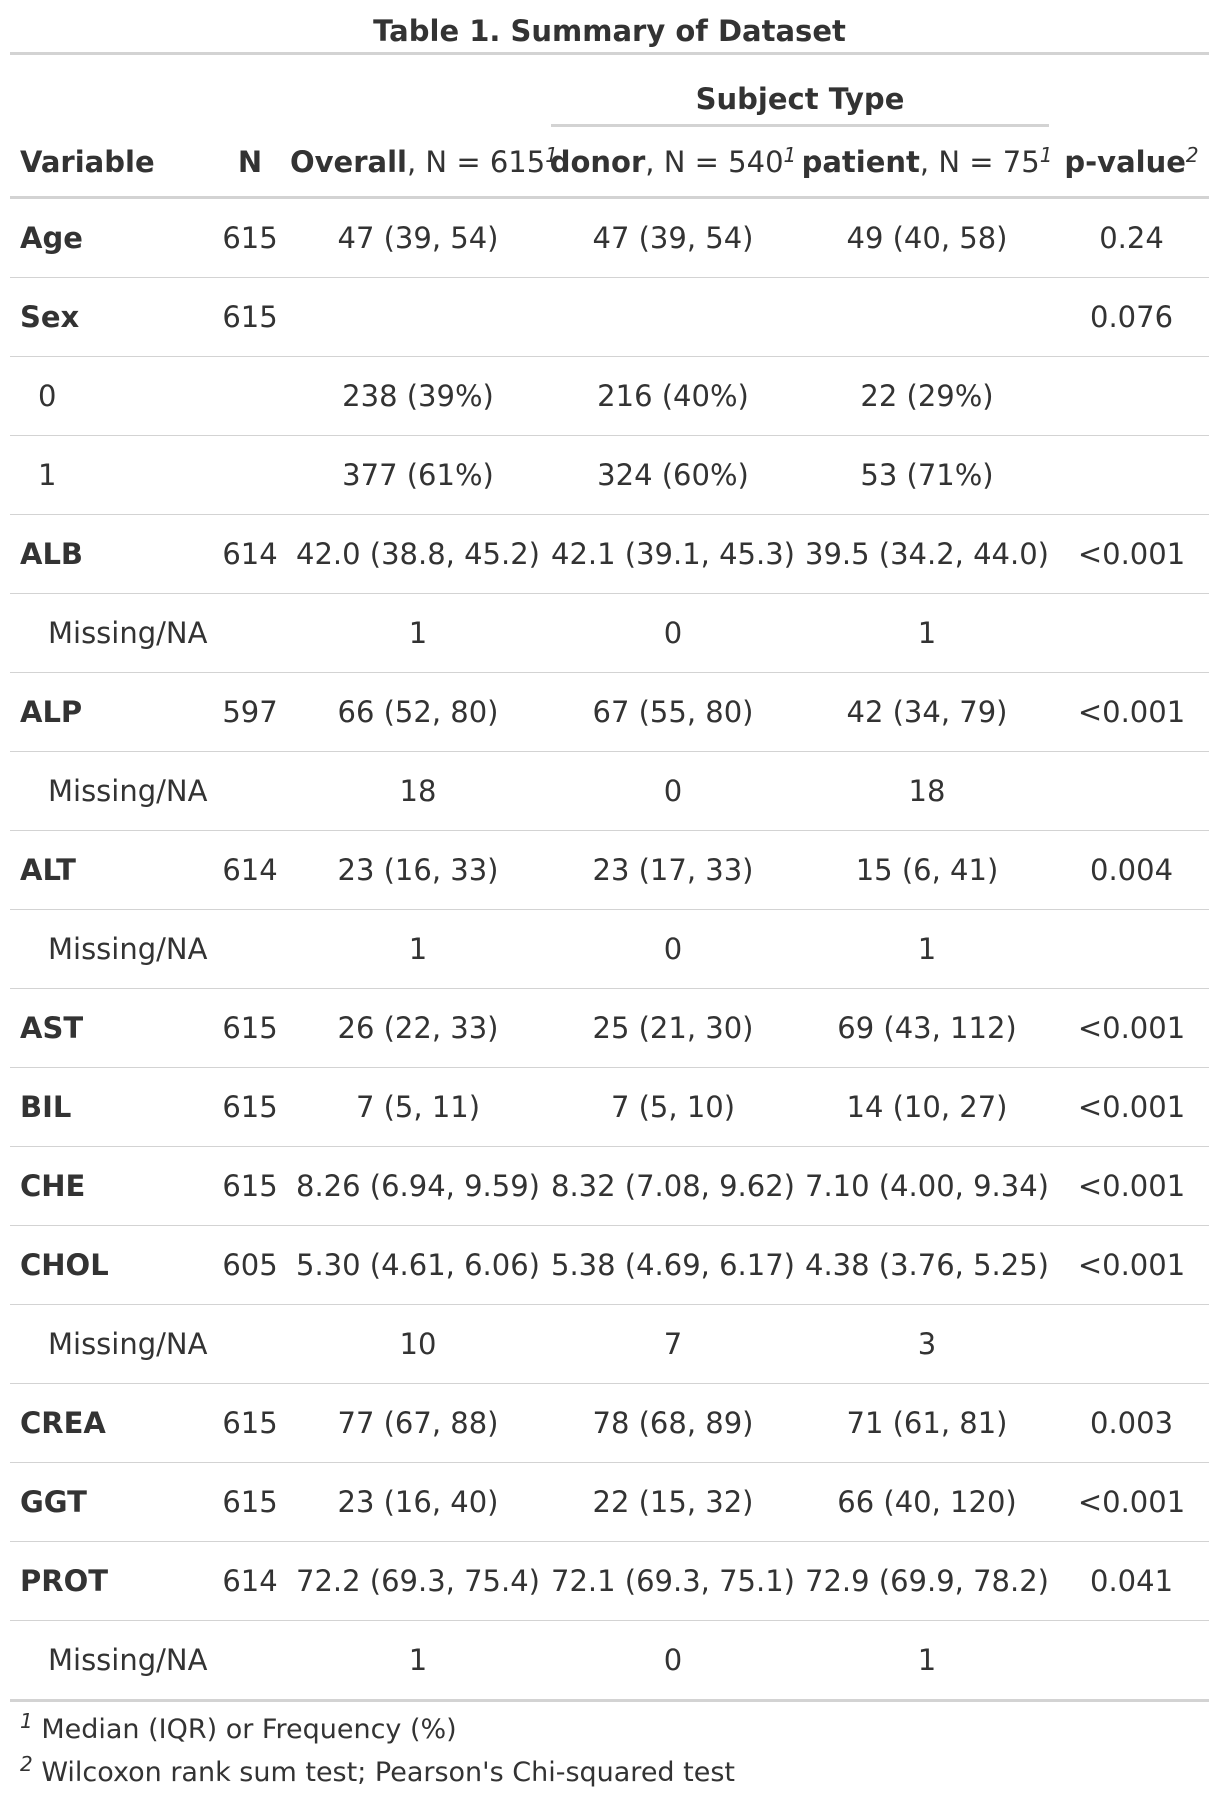  I want to click on cell-overall: 66 (52, 80), so click(418, 712).